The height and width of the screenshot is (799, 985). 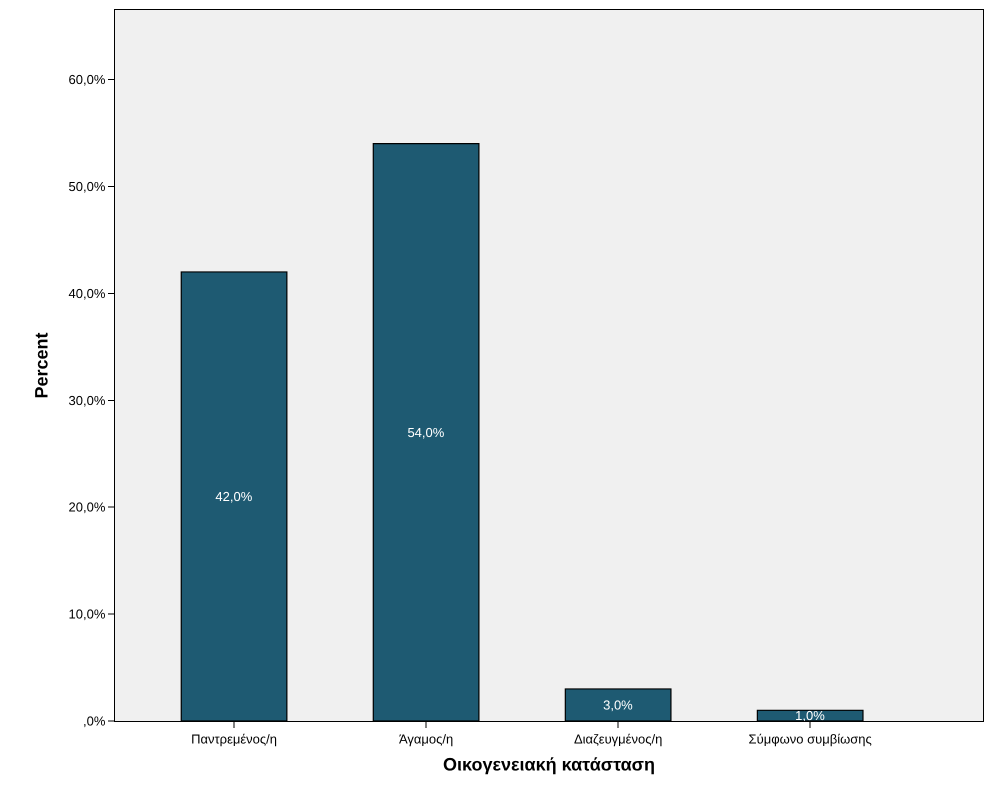 What do you see at coordinates (42, 365) in the screenshot?
I see `y-axis-title: Percent` at bounding box center [42, 365].